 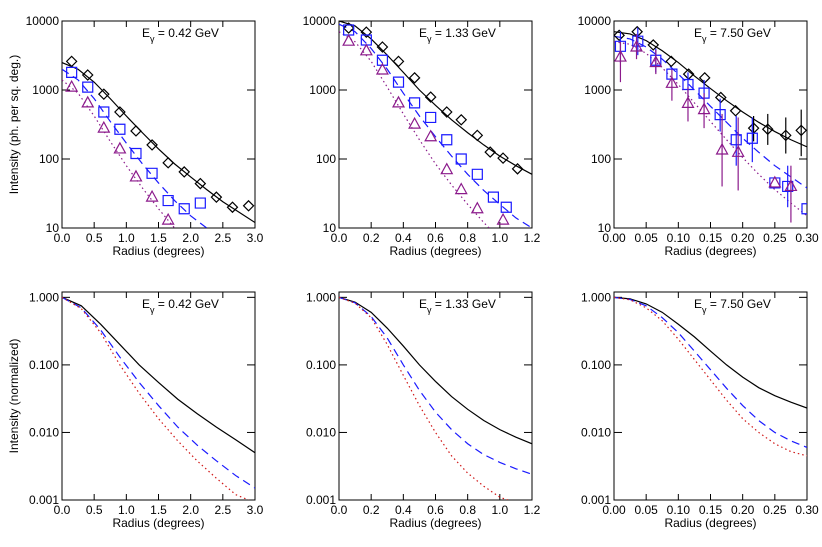 What do you see at coordinates (679, 510) in the screenshot?
I see `x-tick-label: 0.10` at bounding box center [679, 510].